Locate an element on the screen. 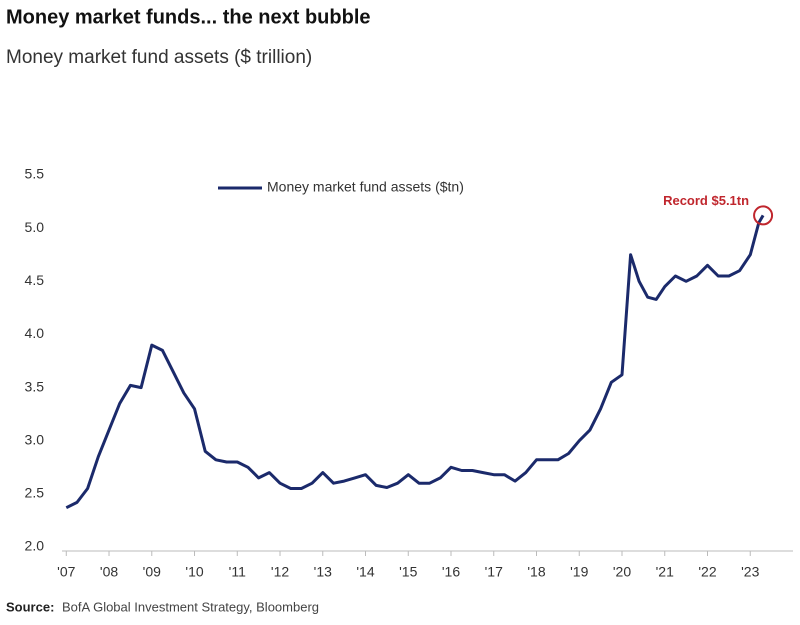  x-tick-label: '08 is located at coordinates (109, 572).